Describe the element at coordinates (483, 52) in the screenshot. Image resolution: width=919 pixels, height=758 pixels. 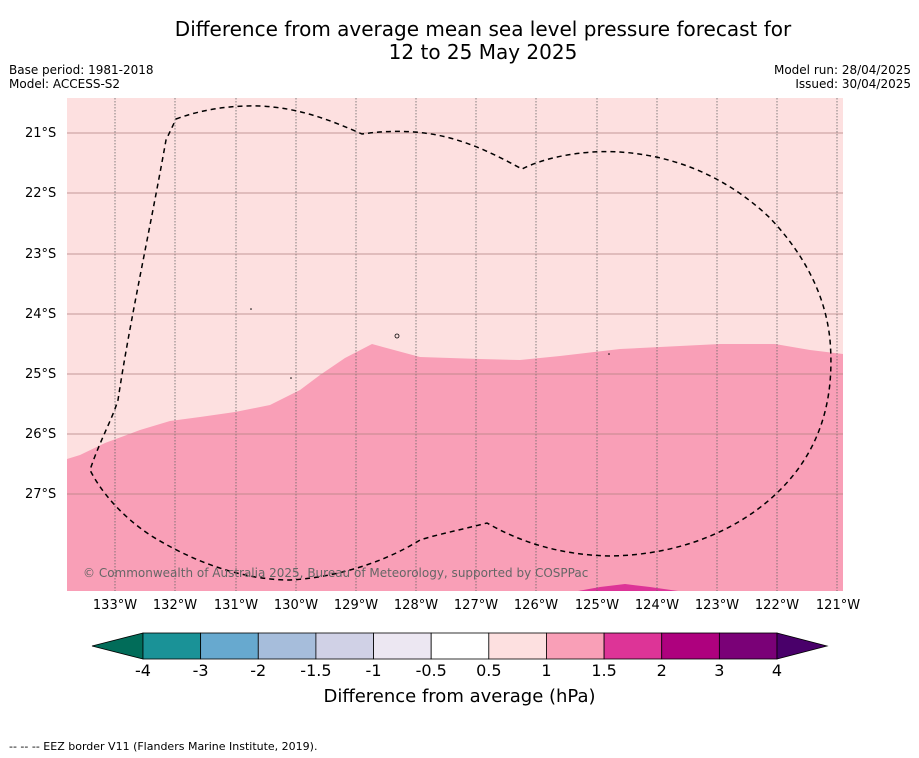
I see `title-line-2: 12 to 25 May 2025` at that location.